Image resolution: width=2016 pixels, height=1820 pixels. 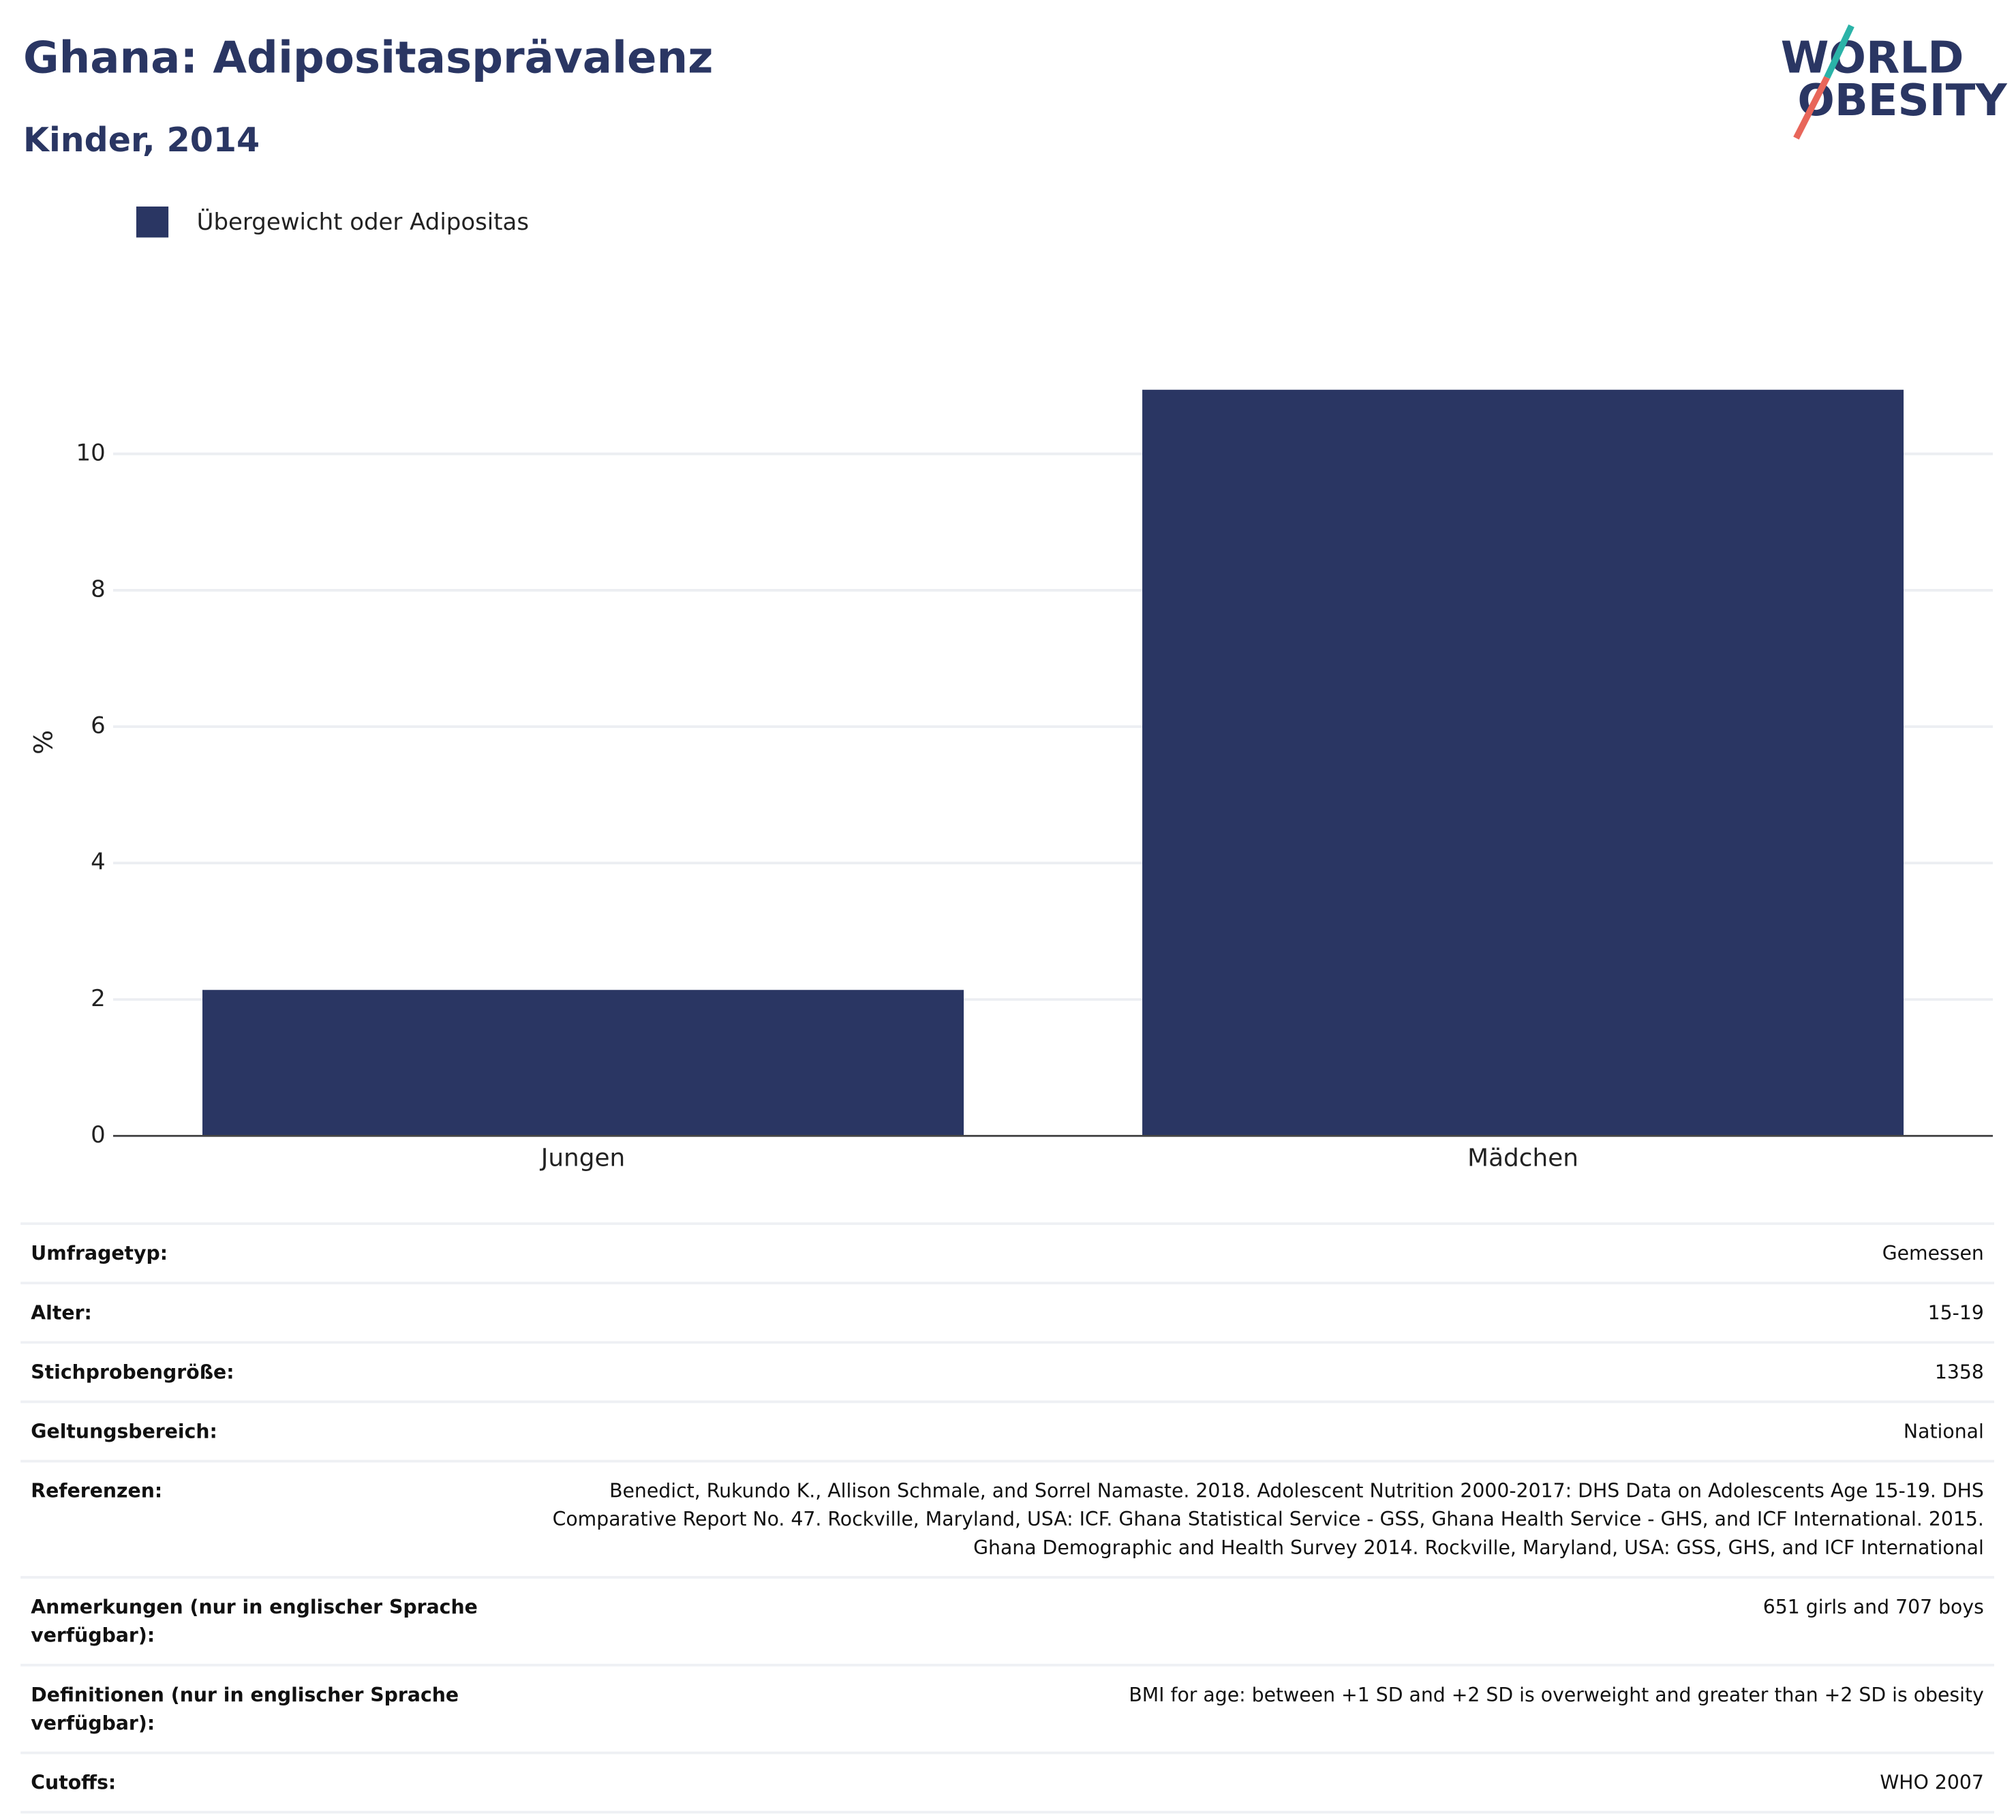 What do you see at coordinates (141, 140) in the screenshot?
I see `chart-subtitle: Kinder, 2014` at bounding box center [141, 140].